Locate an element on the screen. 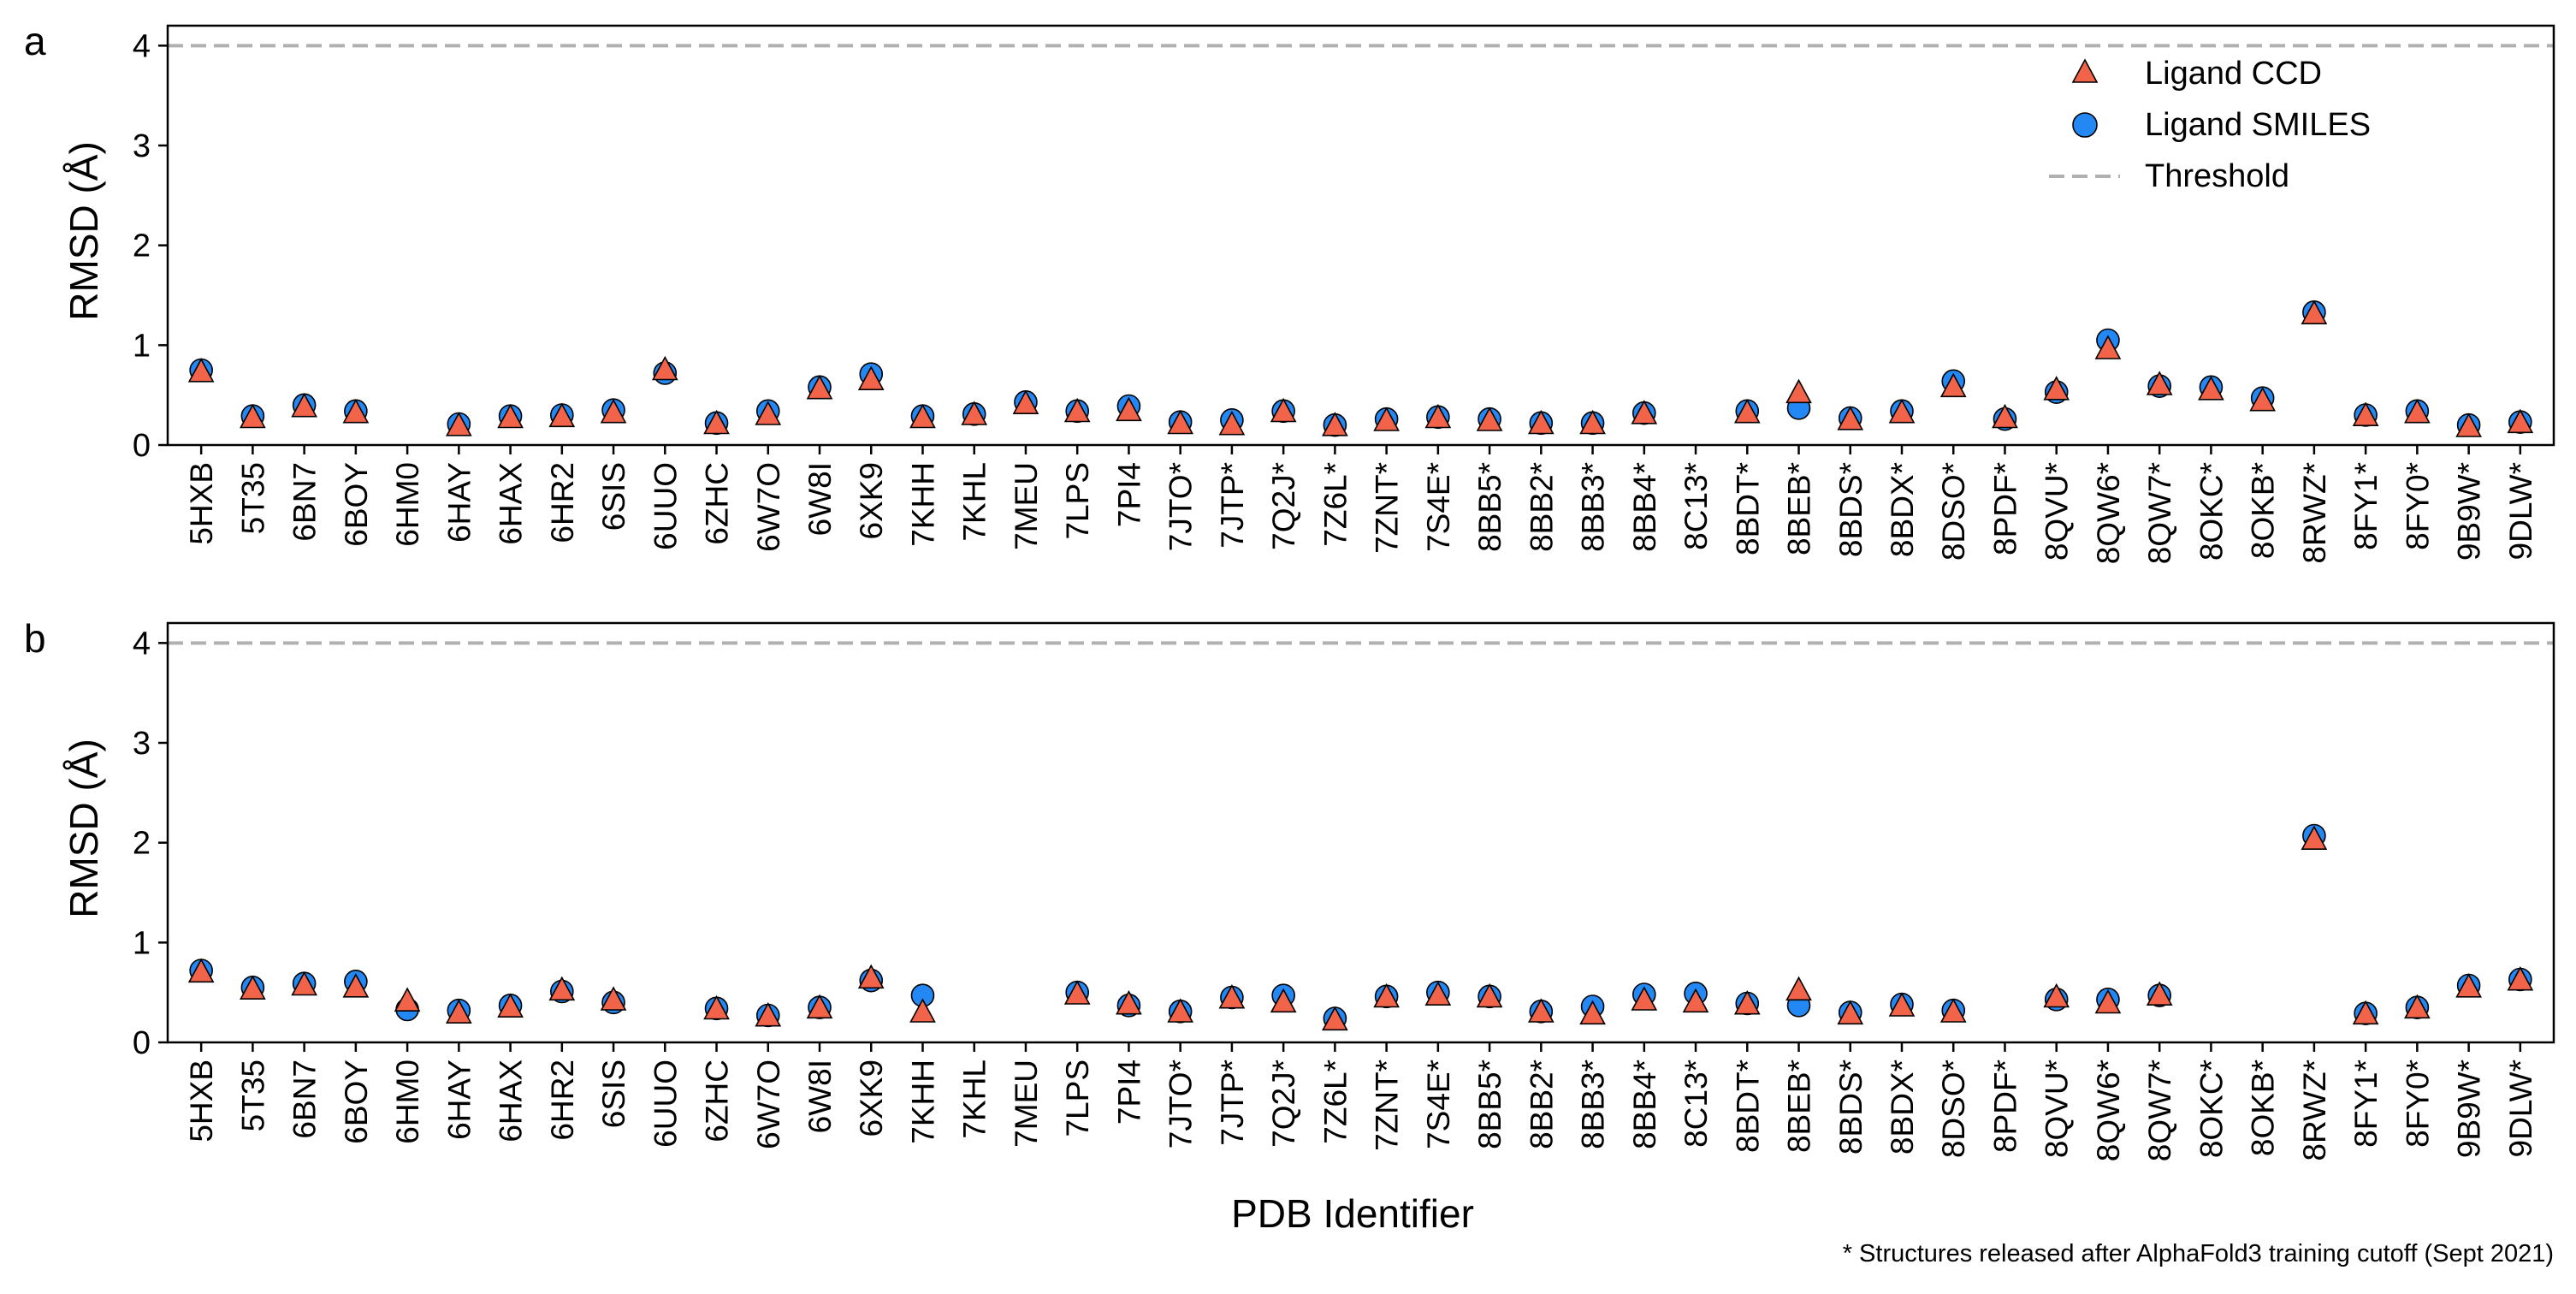 The height and width of the screenshot is (1294, 2576). y-tick-label: 0 is located at coordinates (142, 1043).